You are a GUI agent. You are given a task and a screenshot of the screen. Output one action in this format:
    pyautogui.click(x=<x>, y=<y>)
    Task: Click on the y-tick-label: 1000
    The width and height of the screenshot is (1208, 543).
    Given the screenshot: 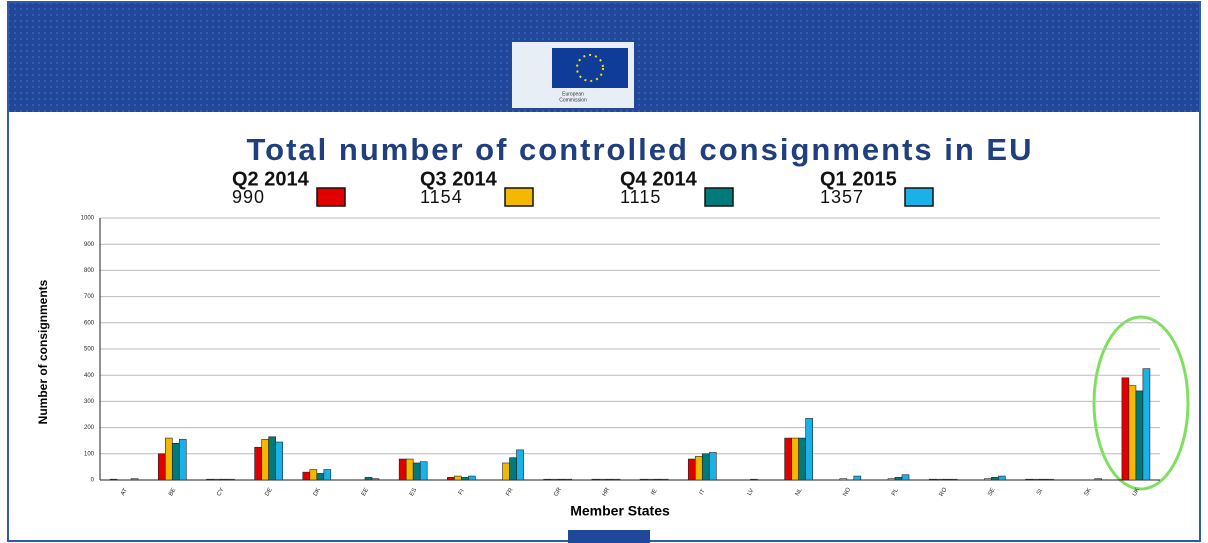 What is the action you would take?
    pyautogui.click(x=88, y=219)
    